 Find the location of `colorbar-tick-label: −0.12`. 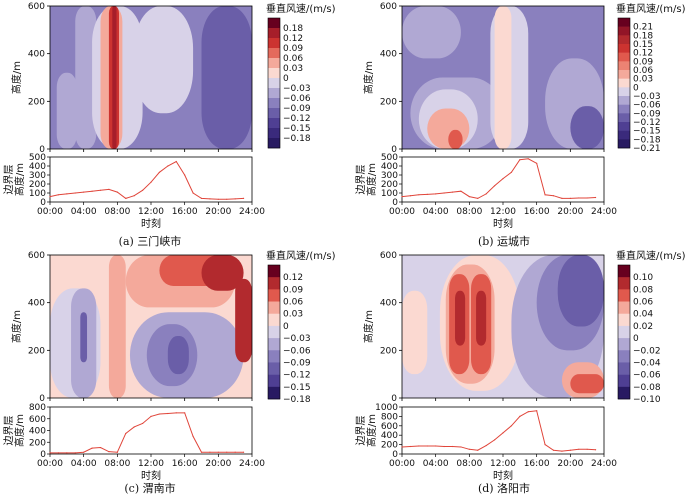

colorbar-tick-label: −0.12 is located at coordinates (297, 119).